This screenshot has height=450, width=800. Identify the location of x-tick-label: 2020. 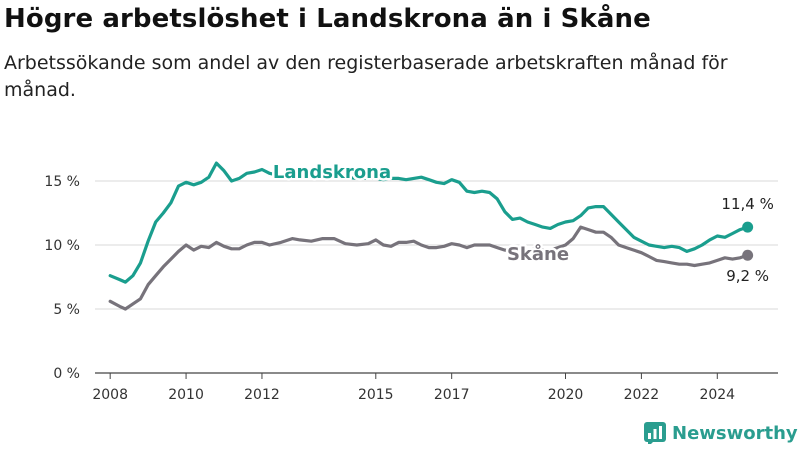
(566, 395).